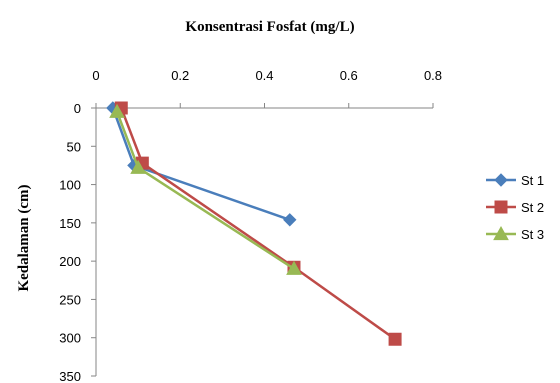 The width and height of the screenshot is (560, 383). Describe the element at coordinates (24, 237) in the screenshot. I see `y-axis-label: Kedalaman (cm)` at that location.